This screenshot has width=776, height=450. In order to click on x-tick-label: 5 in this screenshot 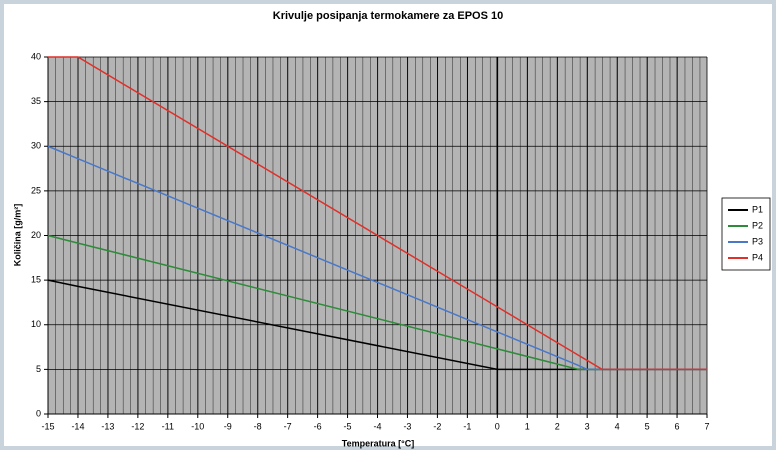, I will do `click(647, 426)`.